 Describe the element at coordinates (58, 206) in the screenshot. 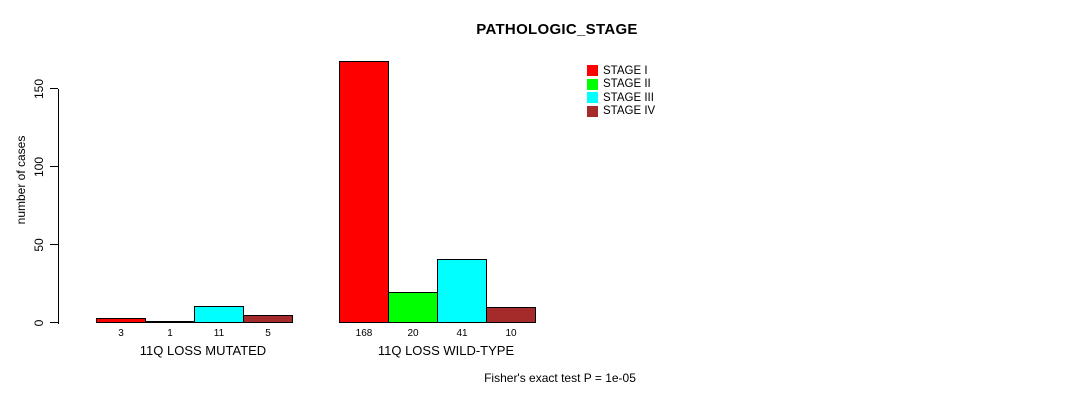

I see `y-axis-line` at that location.